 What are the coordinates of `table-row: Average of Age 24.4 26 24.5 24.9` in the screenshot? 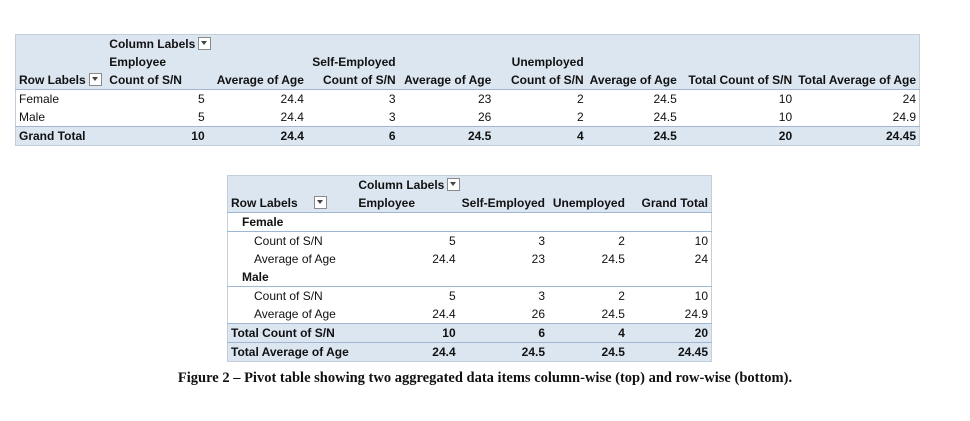 It's located at (470, 314).